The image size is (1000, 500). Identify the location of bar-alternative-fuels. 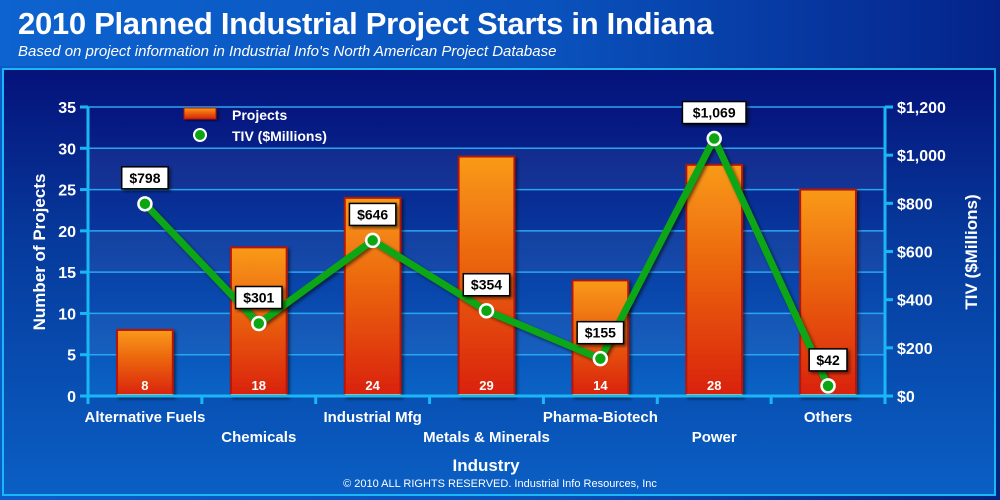
(145, 363).